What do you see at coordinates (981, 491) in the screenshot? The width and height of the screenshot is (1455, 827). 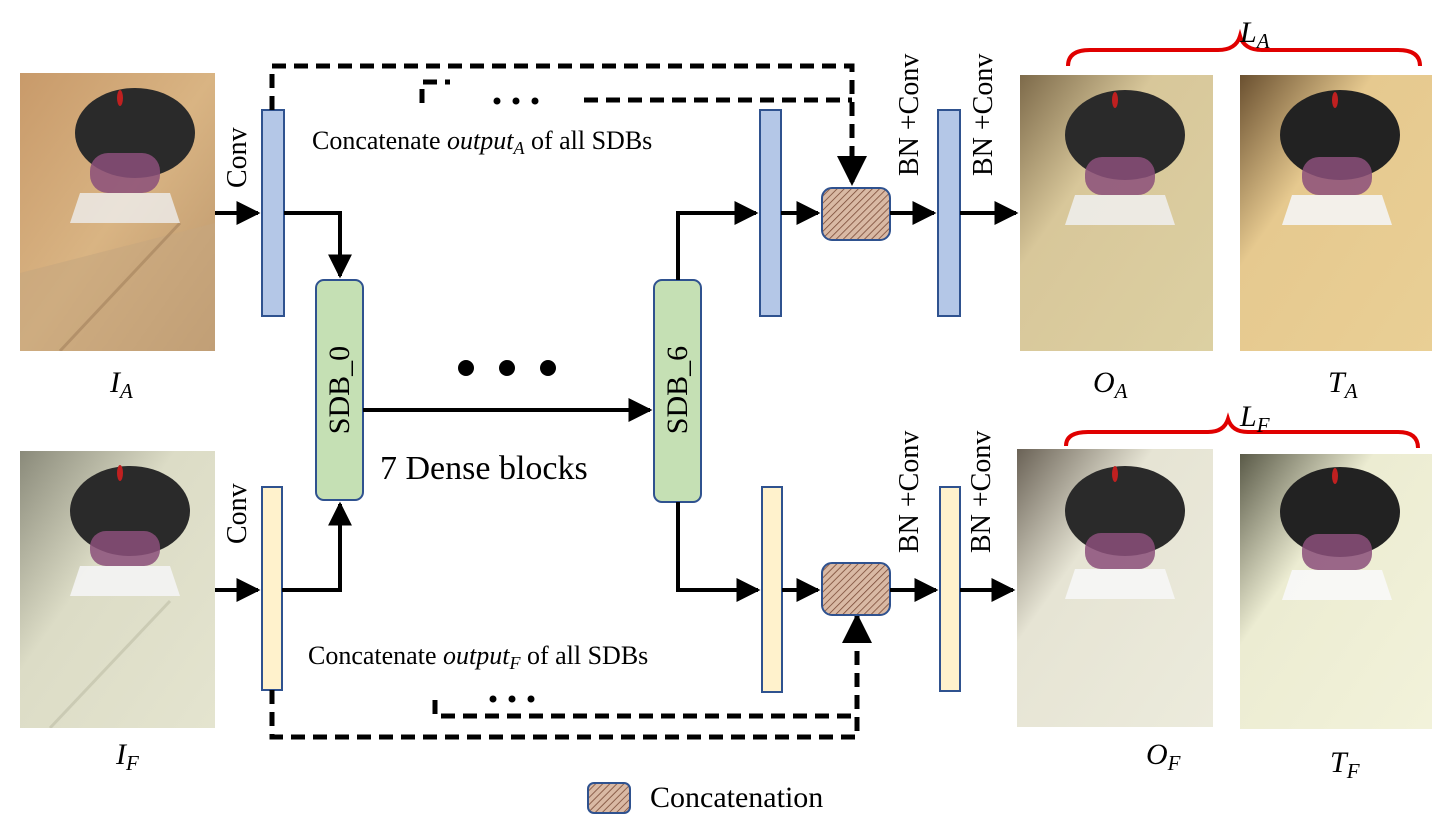 I see `label-bn-conv-f2: BN +Conv` at bounding box center [981, 491].